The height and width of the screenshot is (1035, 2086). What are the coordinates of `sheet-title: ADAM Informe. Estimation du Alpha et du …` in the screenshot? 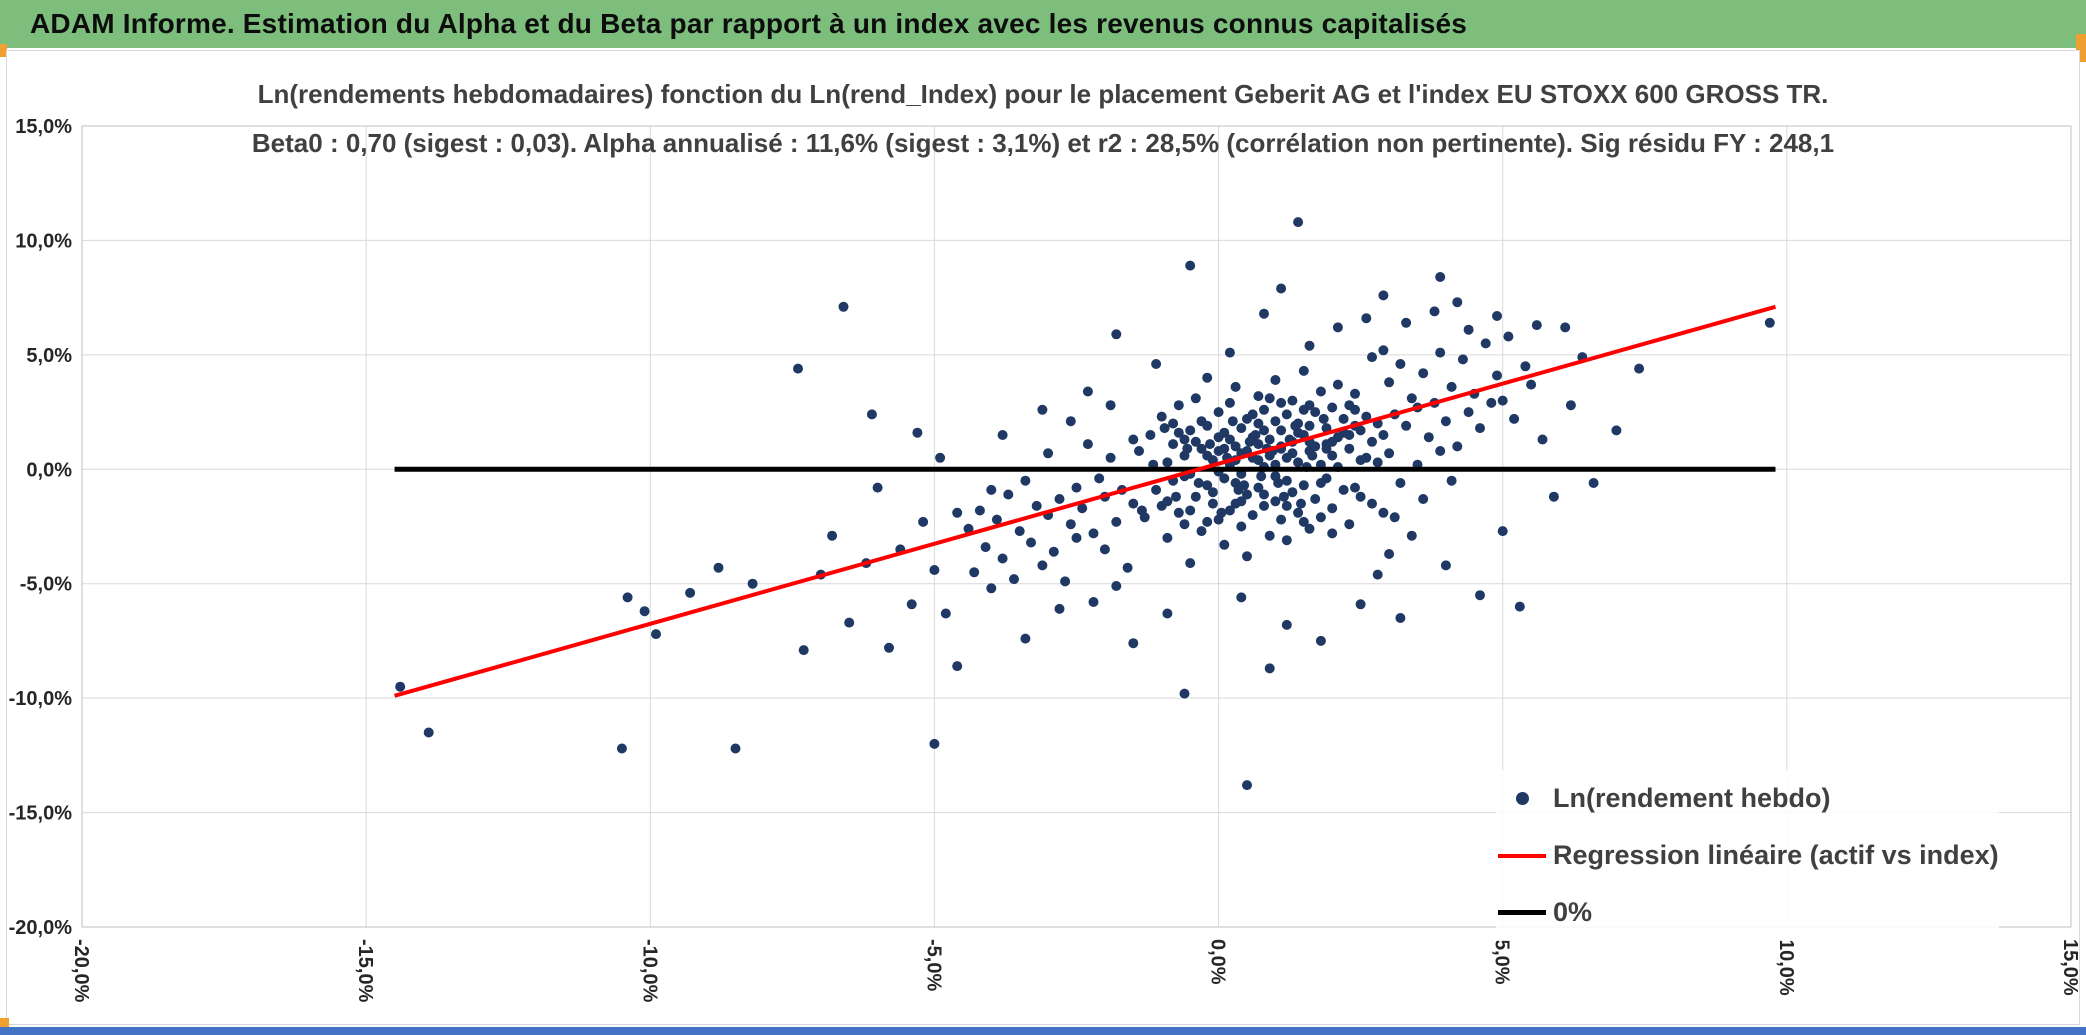 It's located at (749, 23).